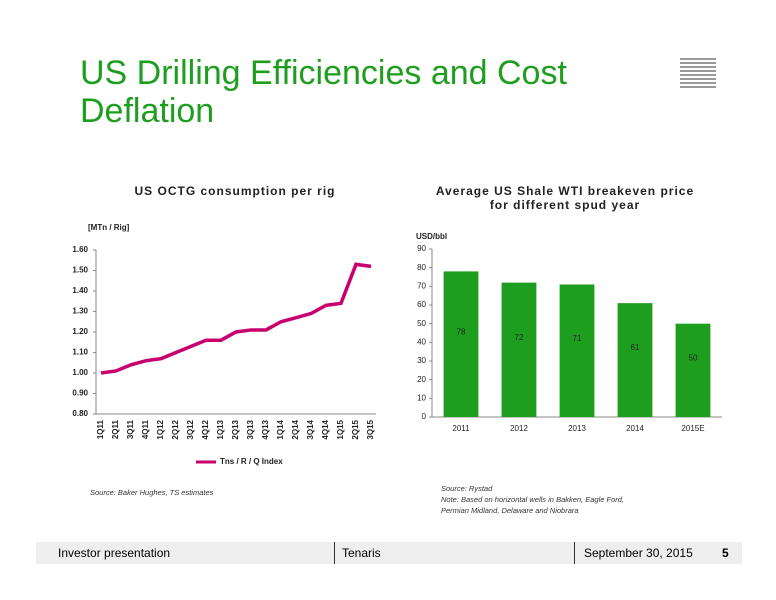  What do you see at coordinates (310, 429) in the screenshot?
I see `x-tick-label: 3Q14` at bounding box center [310, 429].